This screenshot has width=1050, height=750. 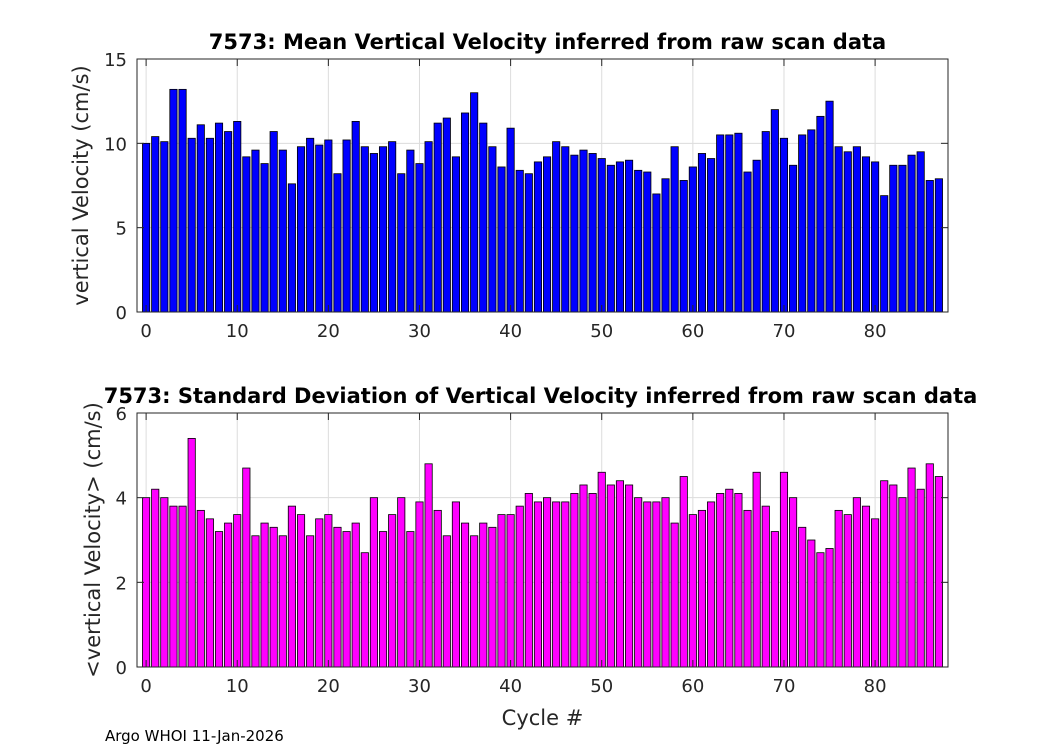 I want to click on x-tick-label: 40, so click(x=510, y=331).